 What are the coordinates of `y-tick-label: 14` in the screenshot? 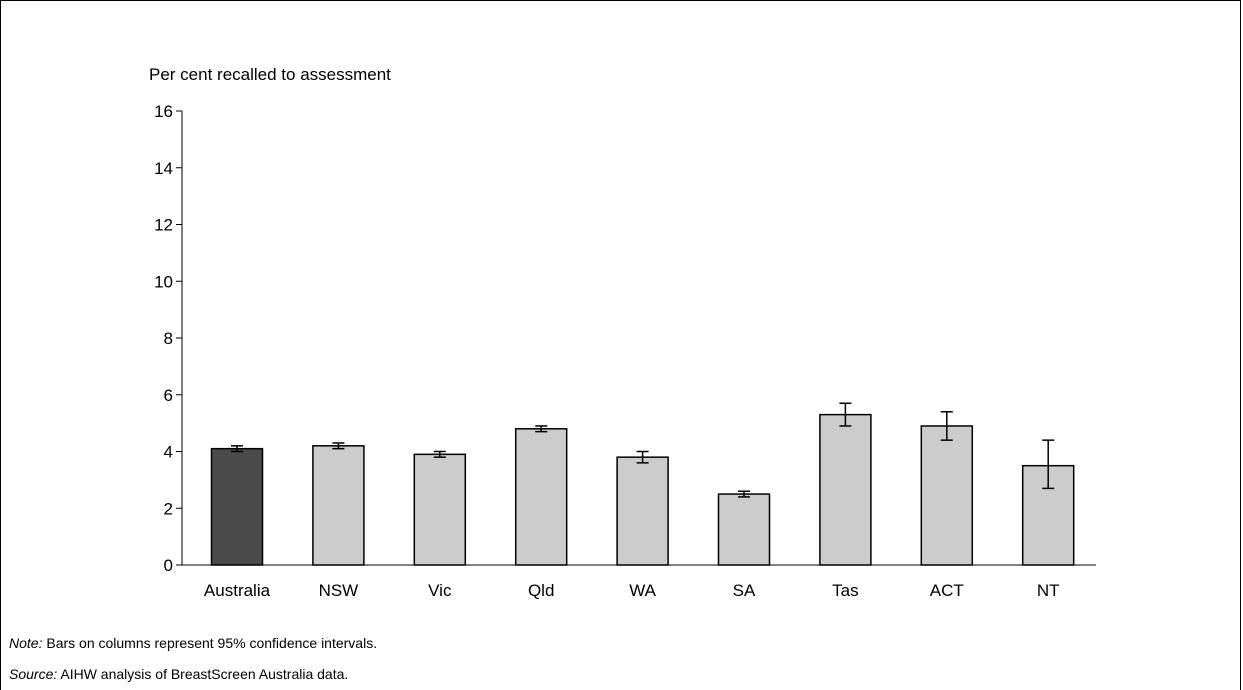 It's located at (163, 168).